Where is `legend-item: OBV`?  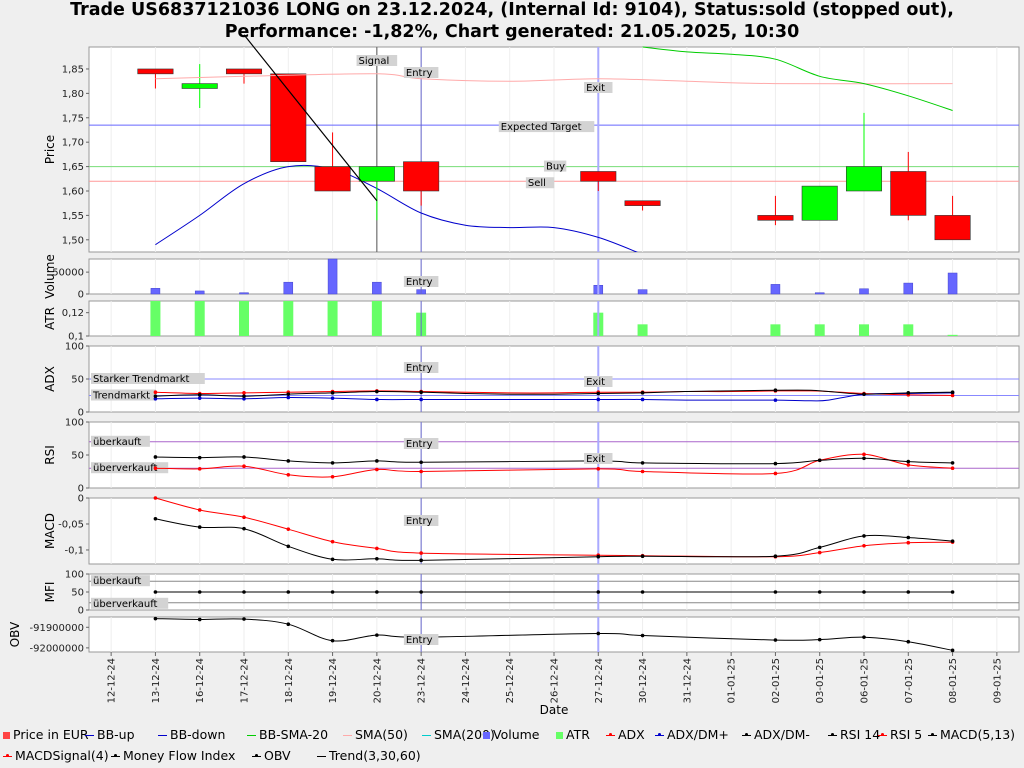 legend-item: OBV is located at coordinates (271, 755).